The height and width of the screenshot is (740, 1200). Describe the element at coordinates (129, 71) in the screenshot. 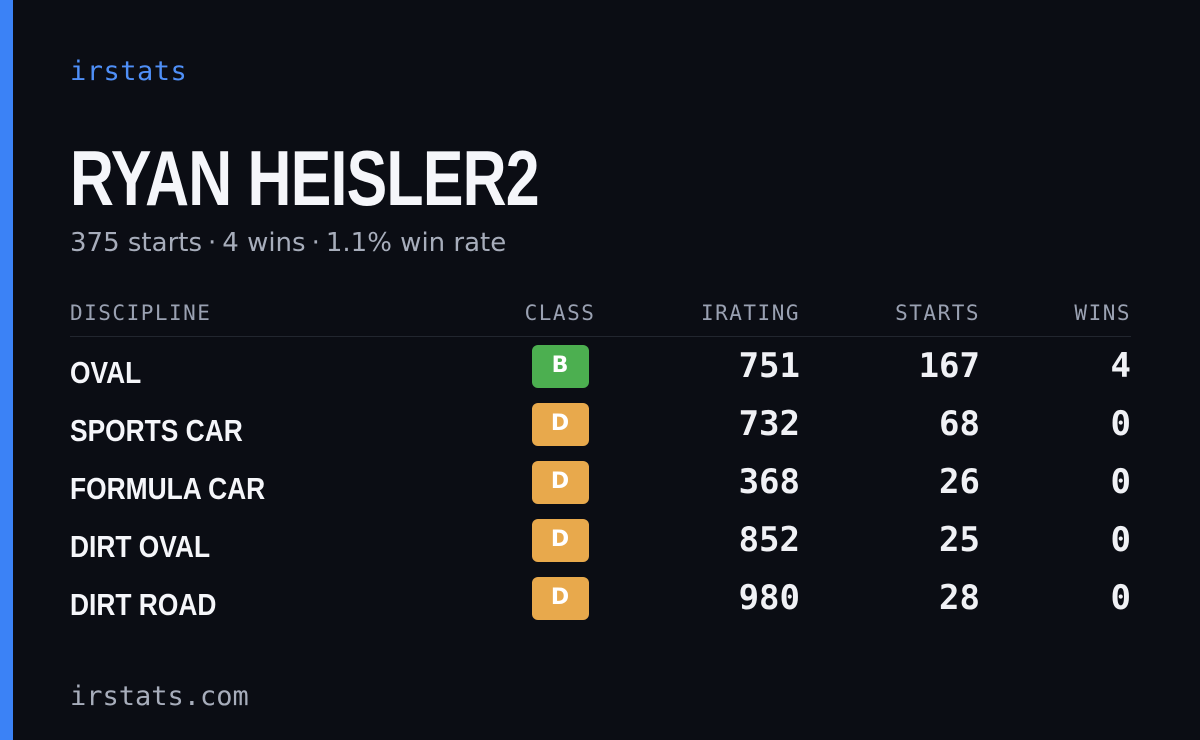

I see `brand-logo-text: irstats` at that location.